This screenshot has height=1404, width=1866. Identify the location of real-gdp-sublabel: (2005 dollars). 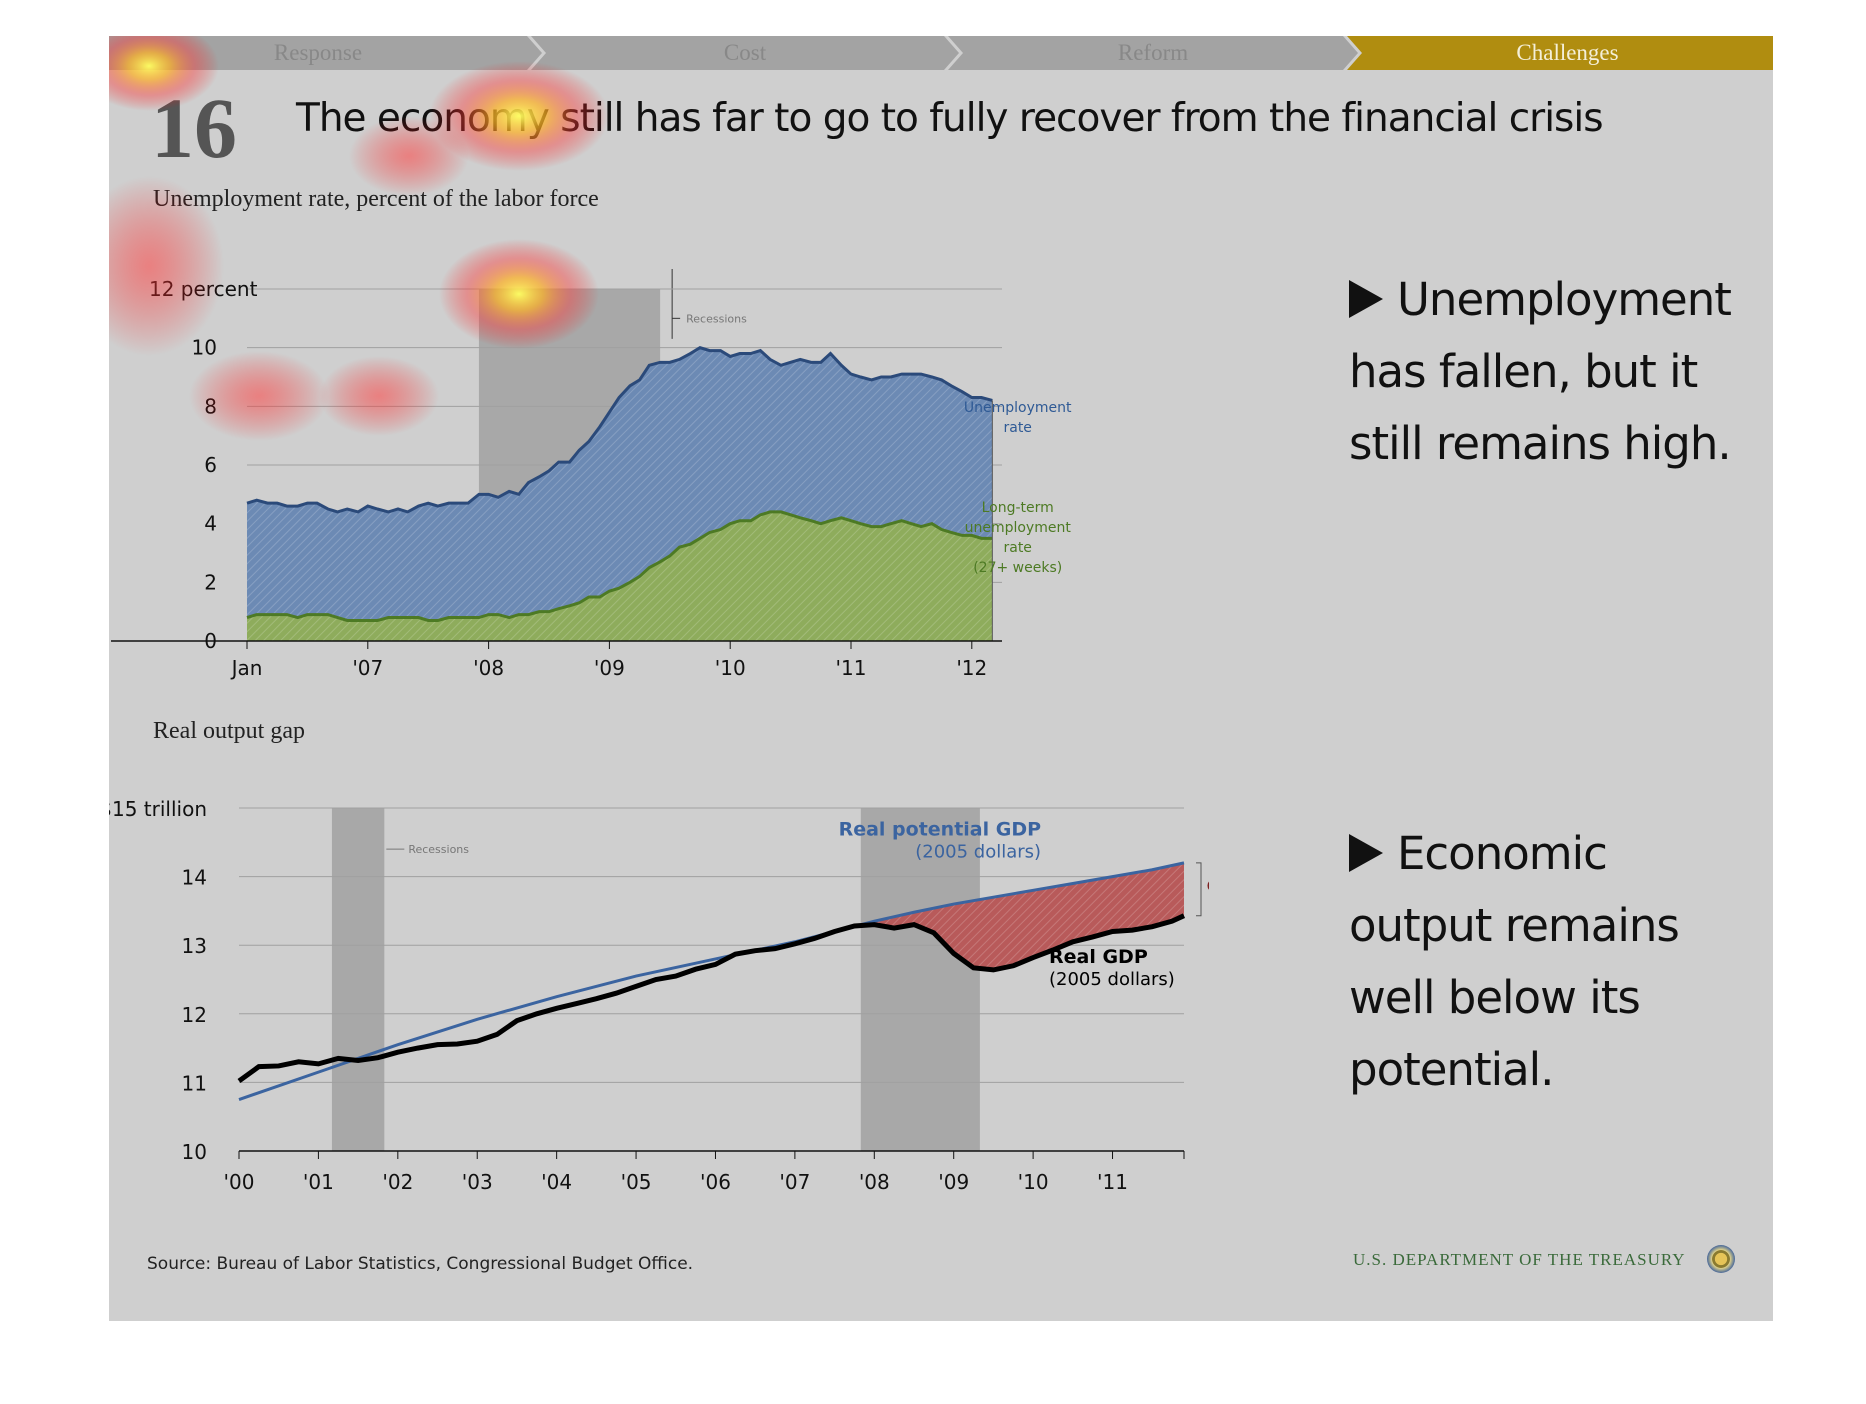
(1112, 979).